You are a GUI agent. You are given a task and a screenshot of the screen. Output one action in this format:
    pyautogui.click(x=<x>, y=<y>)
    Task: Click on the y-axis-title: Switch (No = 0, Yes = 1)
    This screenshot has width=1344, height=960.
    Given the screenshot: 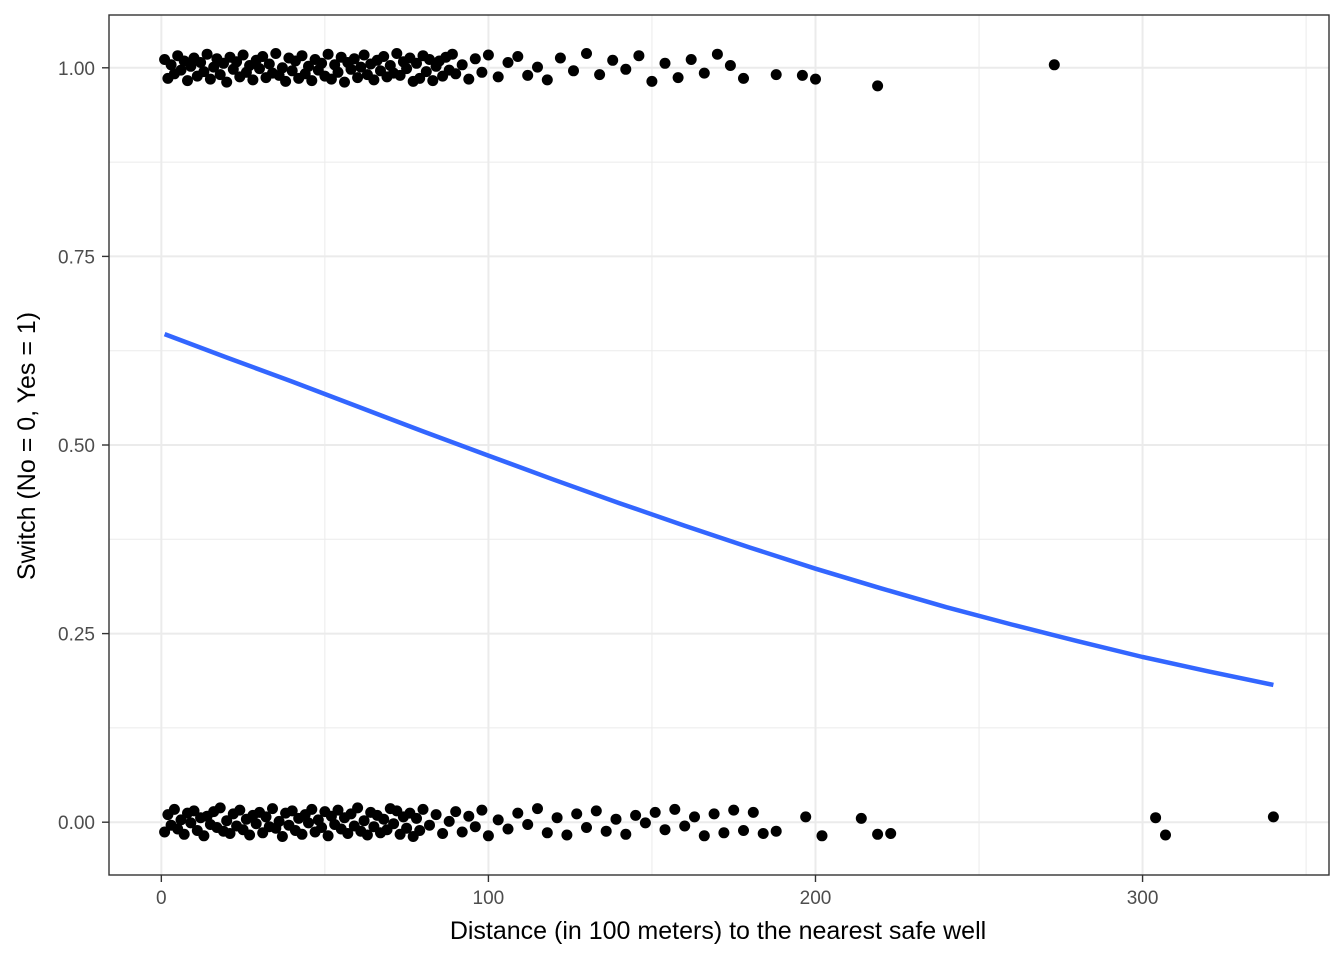 What is the action you would take?
    pyautogui.click(x=27, y=446)
    